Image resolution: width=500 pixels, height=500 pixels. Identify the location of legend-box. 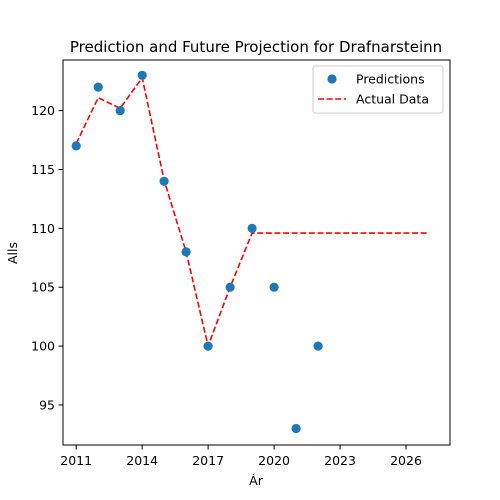
(378, 89).